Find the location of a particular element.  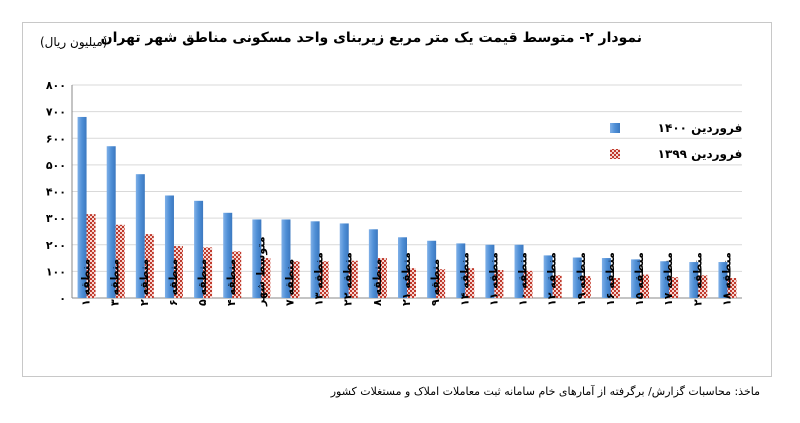

x-tick-label: منطقه ۸ is located at coordinates (377, 282).